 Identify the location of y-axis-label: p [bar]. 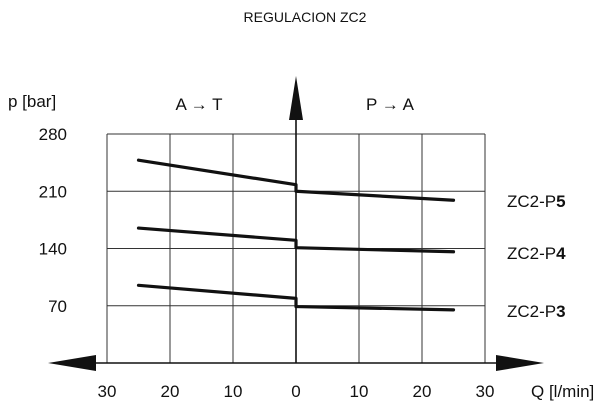
(32, 101).